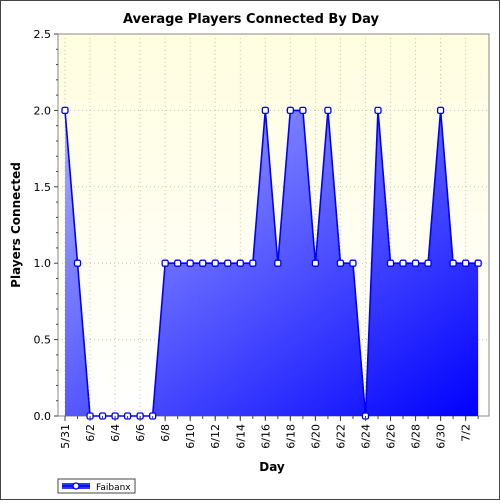 This screenshot has width=500, height=503. Describe the element at coordinates (466, 433) in the screenshot. I see `x-tick-label: 7/2` at that location.